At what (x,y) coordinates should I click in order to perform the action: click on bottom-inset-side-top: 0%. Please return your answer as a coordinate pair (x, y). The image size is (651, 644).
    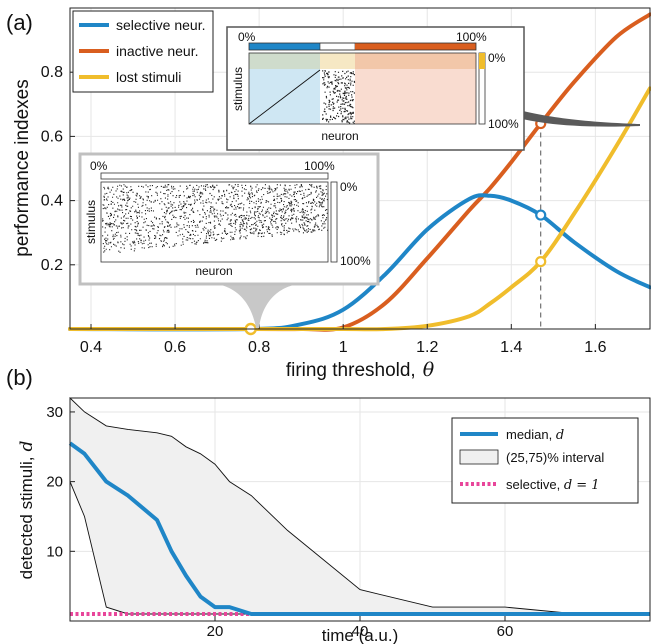
    Looking at the image, I should click on (349, 187).